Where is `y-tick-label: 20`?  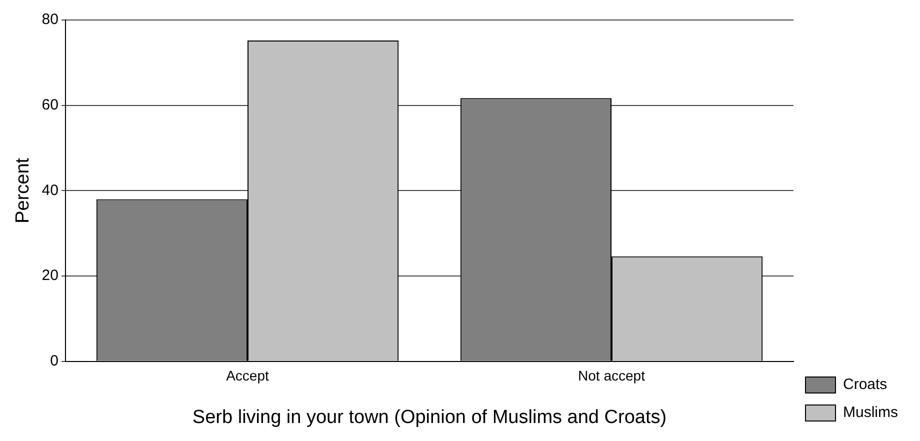
y-tick-label: 20 is located at coordinates (50, 275).